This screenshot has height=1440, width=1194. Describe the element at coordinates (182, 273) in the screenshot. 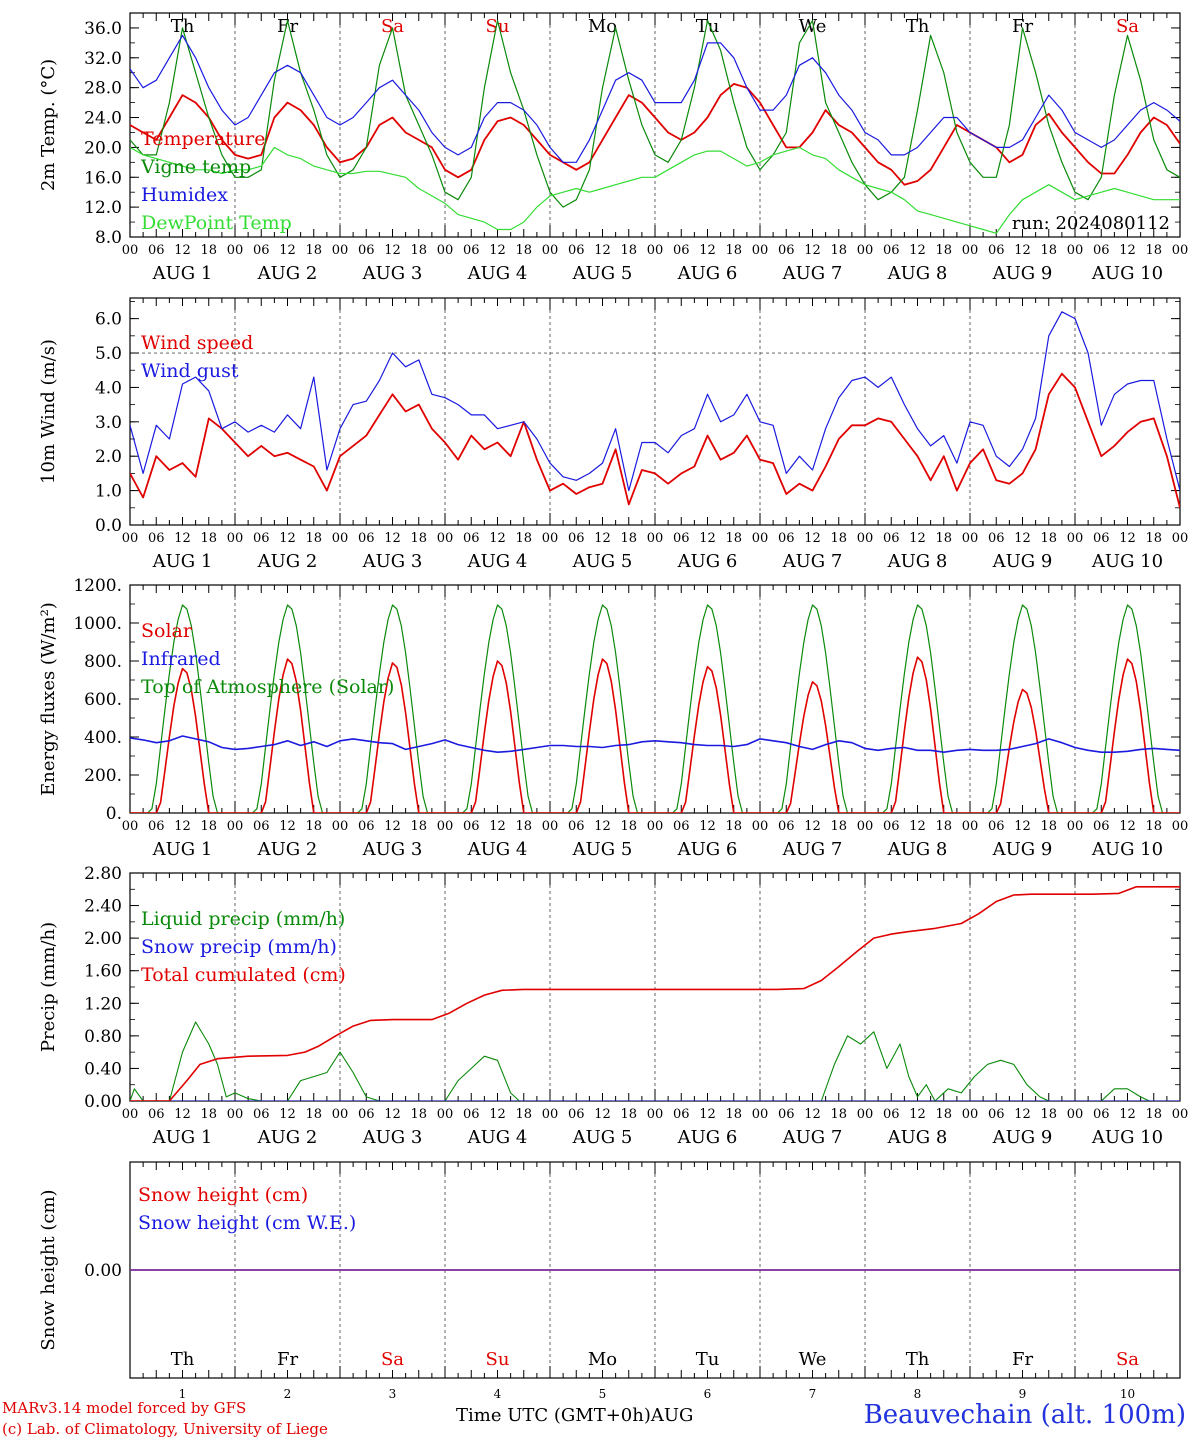

I see `date-label: AUG 1` at that location.